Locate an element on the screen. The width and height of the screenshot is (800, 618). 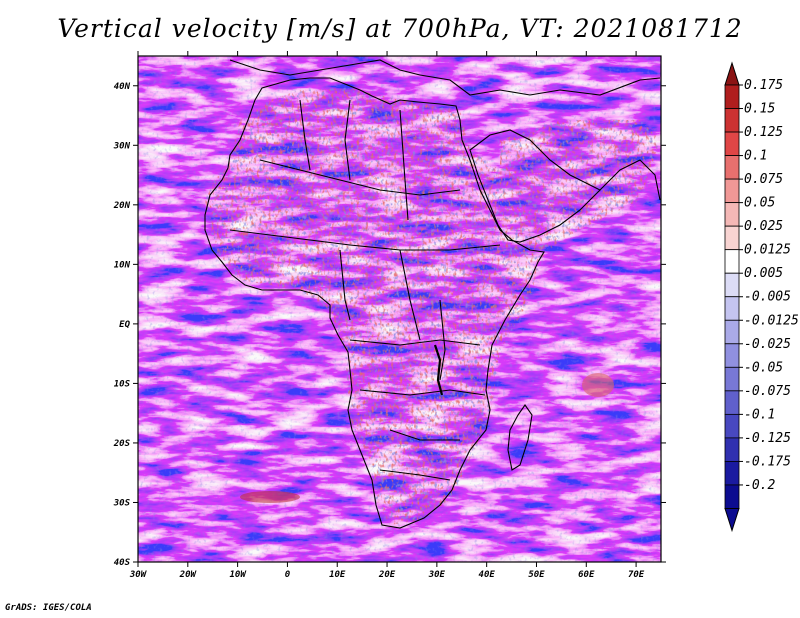
colorbar-label: 0.005 is located at coordinates (763, 273).